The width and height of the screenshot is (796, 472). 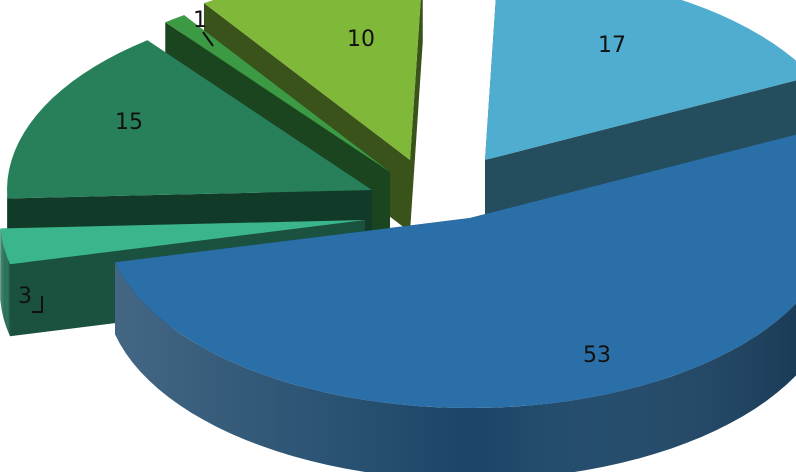 I want to click on data-label-5: 10, so click(x=361, y=39).